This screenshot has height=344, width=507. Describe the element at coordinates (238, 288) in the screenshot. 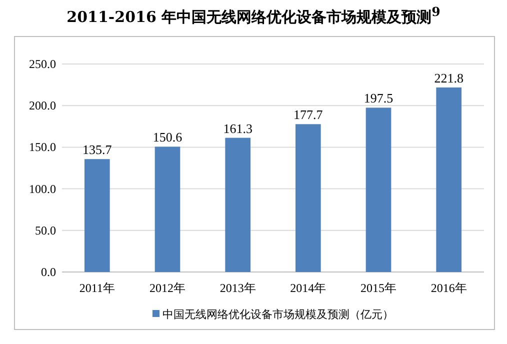

I see `x-tick-label: 2013年` at that location.